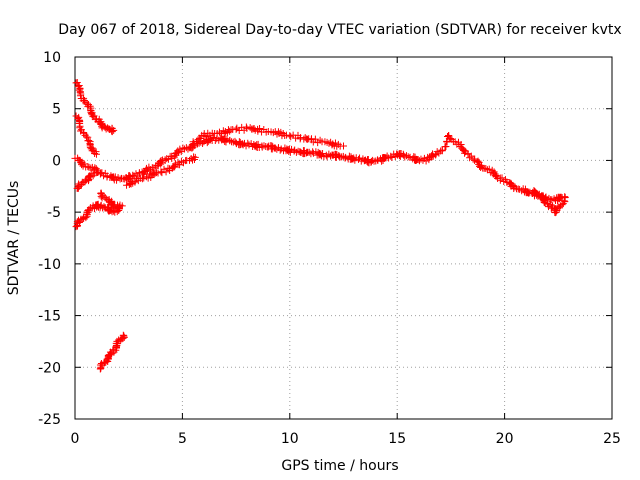 Image resolution: width=640 pixels, height=480 pixels. What do you see at coordinates (182, 439) in the screenshot?
I see `x-tick-label: 5` at bounding box center [182, 439].